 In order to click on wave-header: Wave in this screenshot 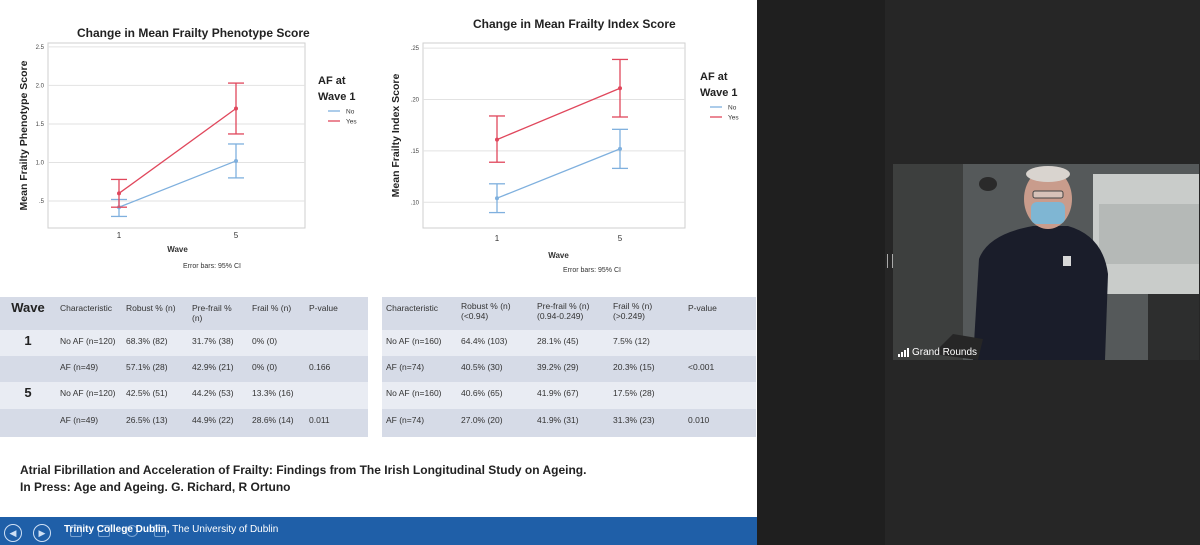, I will do `click(28, 313)`.